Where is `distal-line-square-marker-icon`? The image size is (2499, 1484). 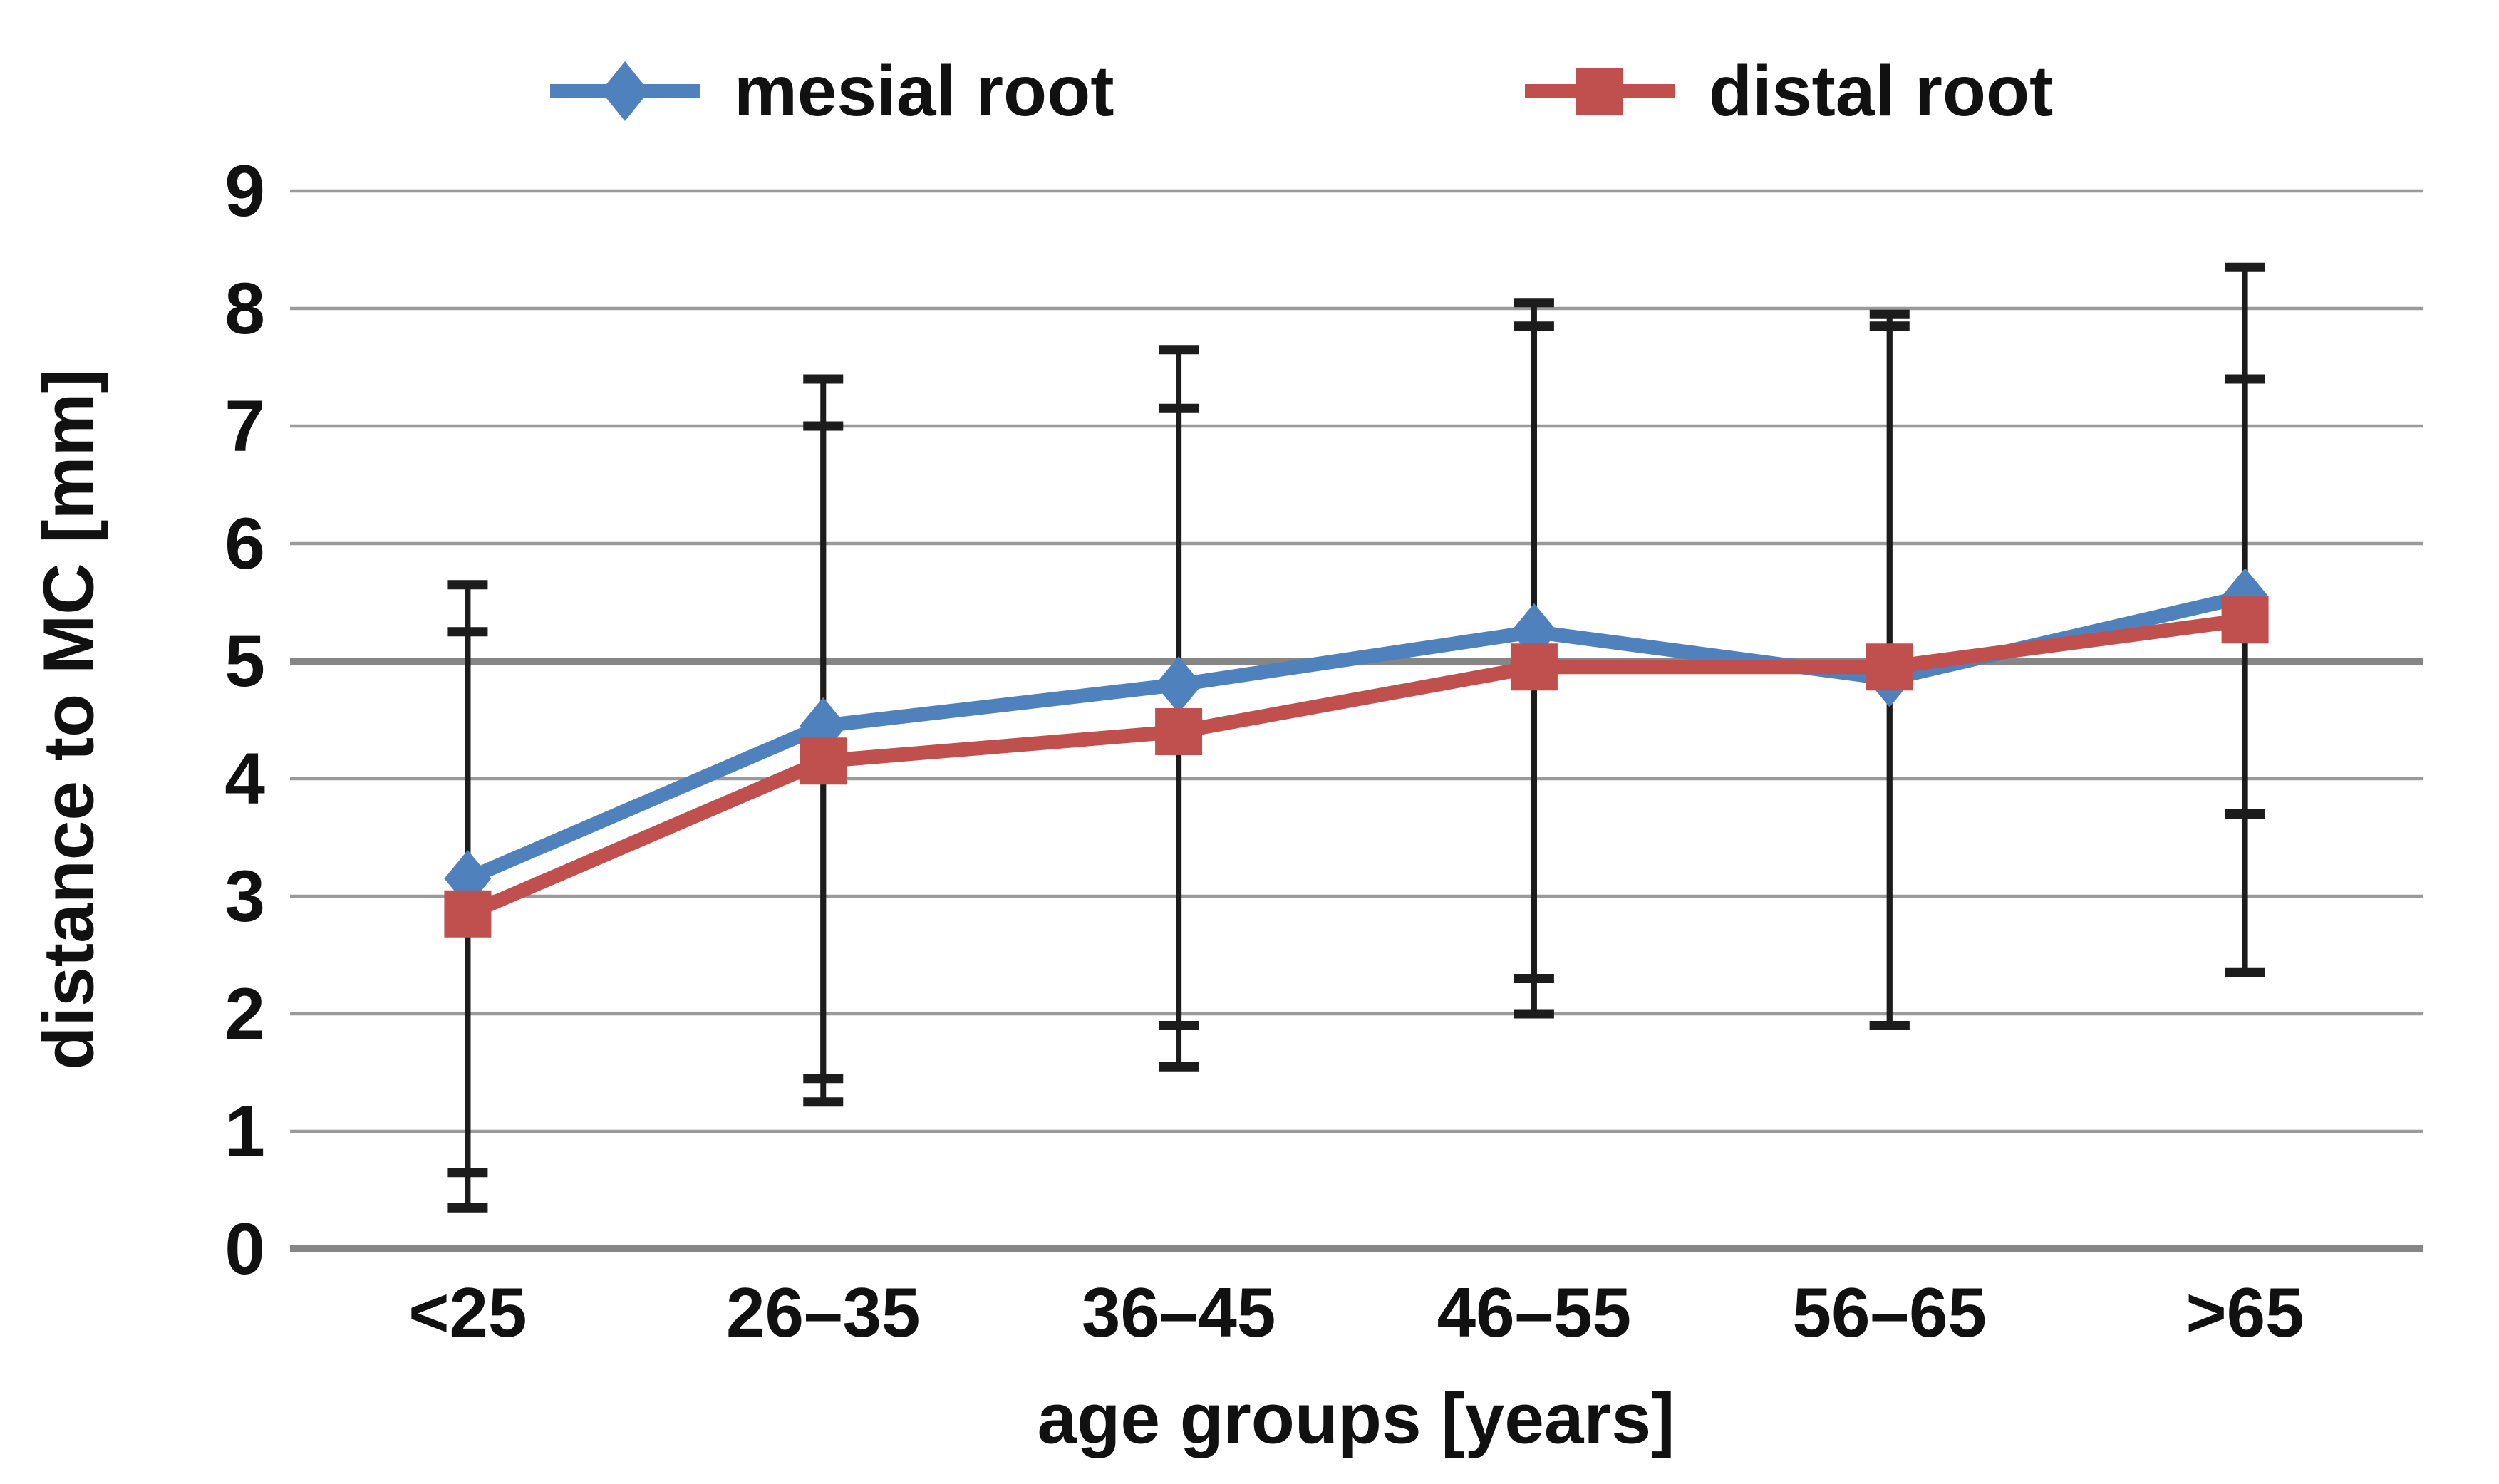 distal-line-square-marker-icon is located at coordinates (1600, 91).